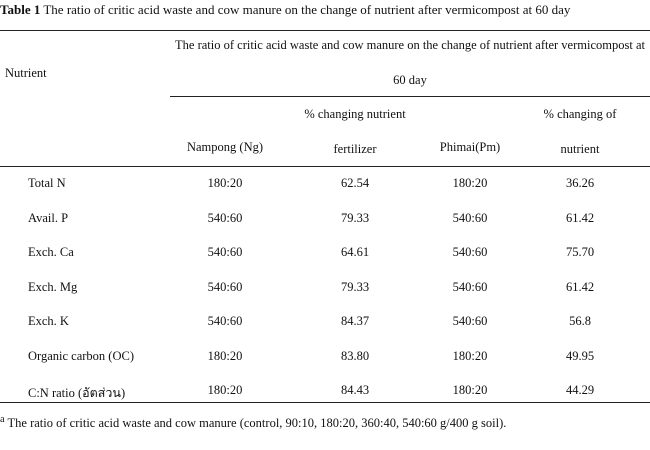 The image size is (650, 450). Describe the element at coordinates (77, 393) in the screenshot. I see `row-label: C:N ratio (อัตส่วน)` at that location.